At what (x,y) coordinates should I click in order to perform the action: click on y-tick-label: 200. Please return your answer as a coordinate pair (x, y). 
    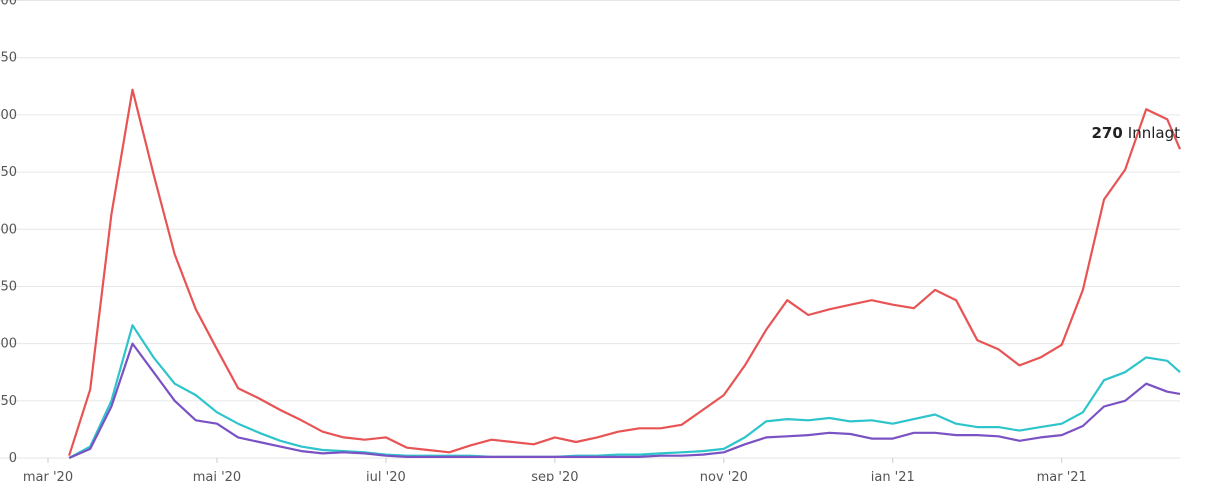
    Looking at the image, I should click on (8, 229).